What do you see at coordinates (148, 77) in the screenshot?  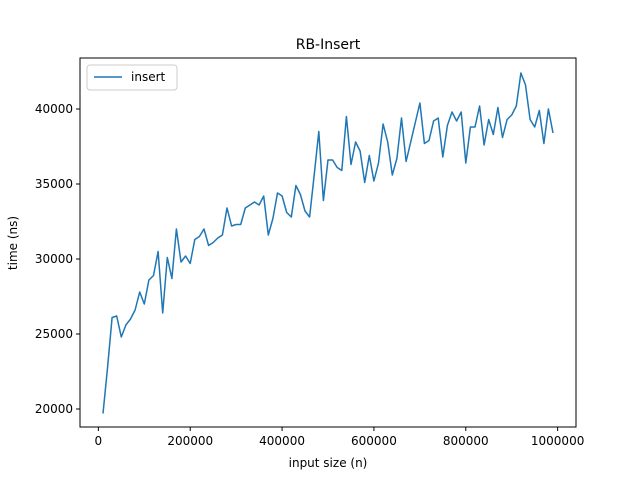 I see `legend-entry-label: insert` at bounding box center [148, 77].